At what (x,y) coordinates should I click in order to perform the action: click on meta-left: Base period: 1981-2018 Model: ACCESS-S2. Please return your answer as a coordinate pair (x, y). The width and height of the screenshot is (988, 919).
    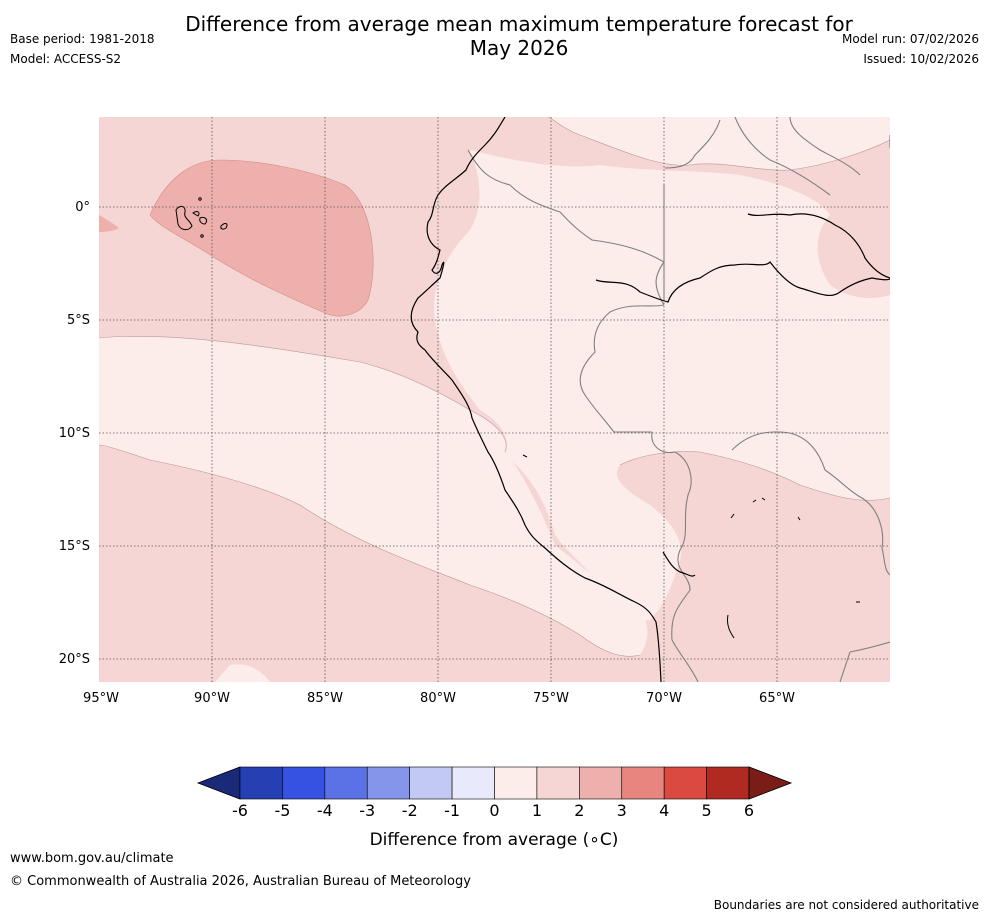
    Looking at the image, I should click on (82, 49).